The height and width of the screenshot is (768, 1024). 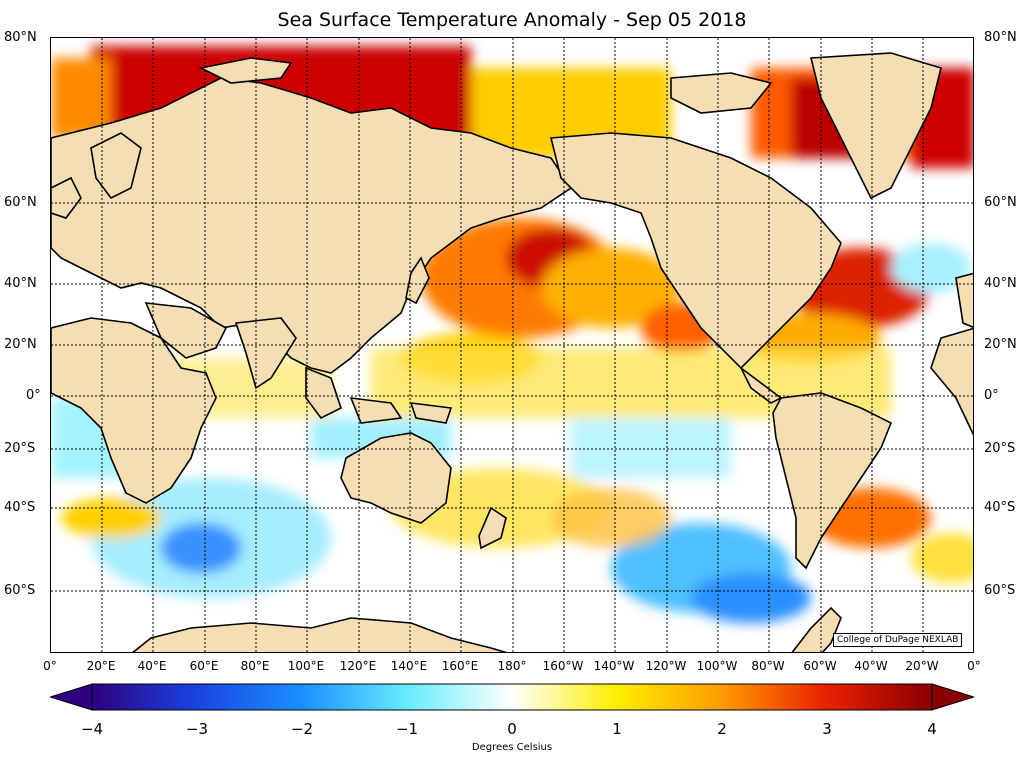 I want to click on colorbar-tick: −3, so click(x=197, y=729).